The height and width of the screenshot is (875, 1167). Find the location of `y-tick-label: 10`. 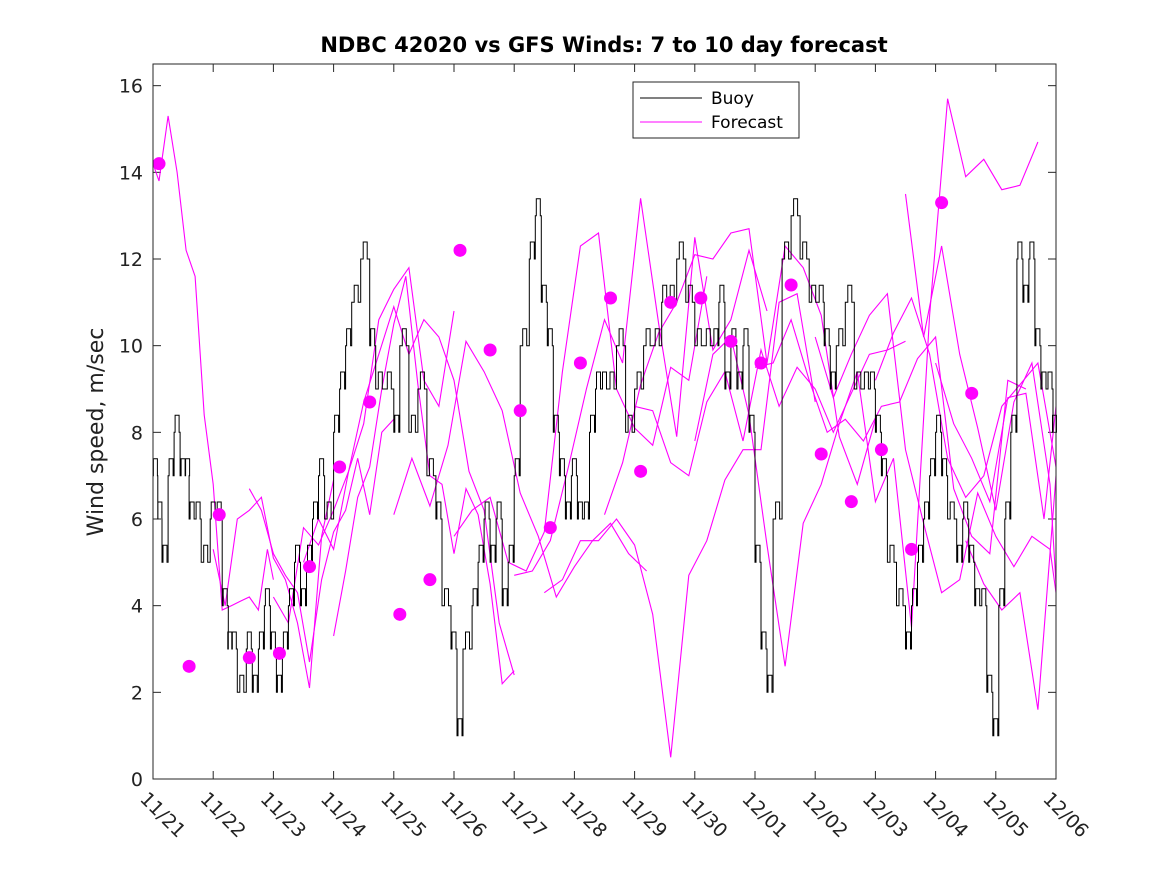

y-tick-label: 10 is located at coordinates (131, 347).